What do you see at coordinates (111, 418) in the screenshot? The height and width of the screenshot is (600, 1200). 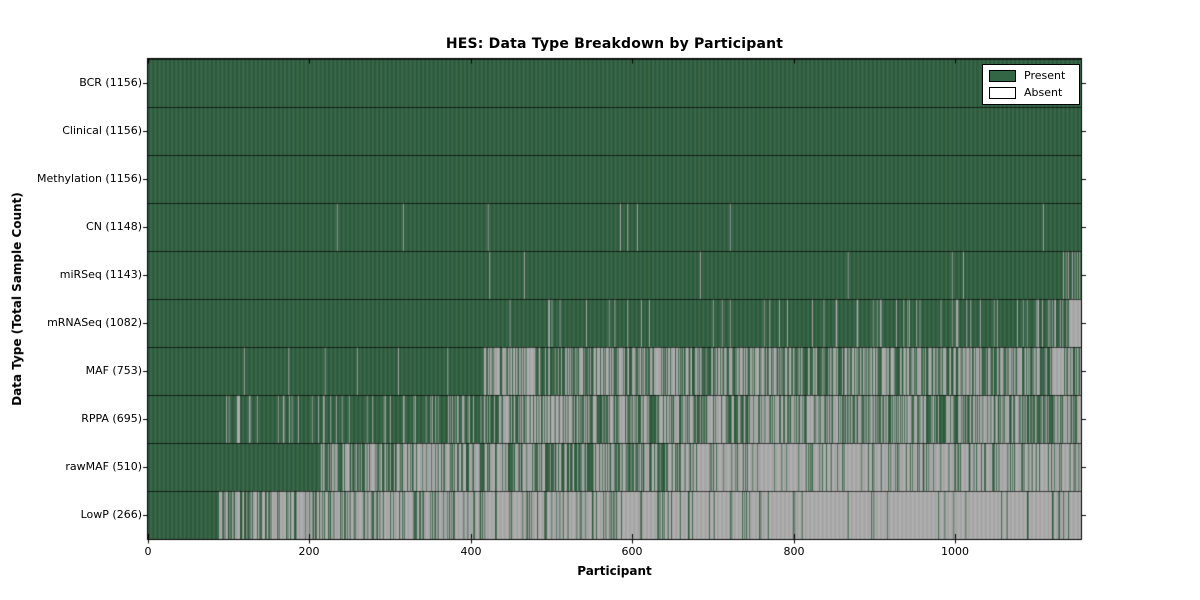 I see `ytick-label-rppa: RPPA (695)` at bounding box center [111, 418].